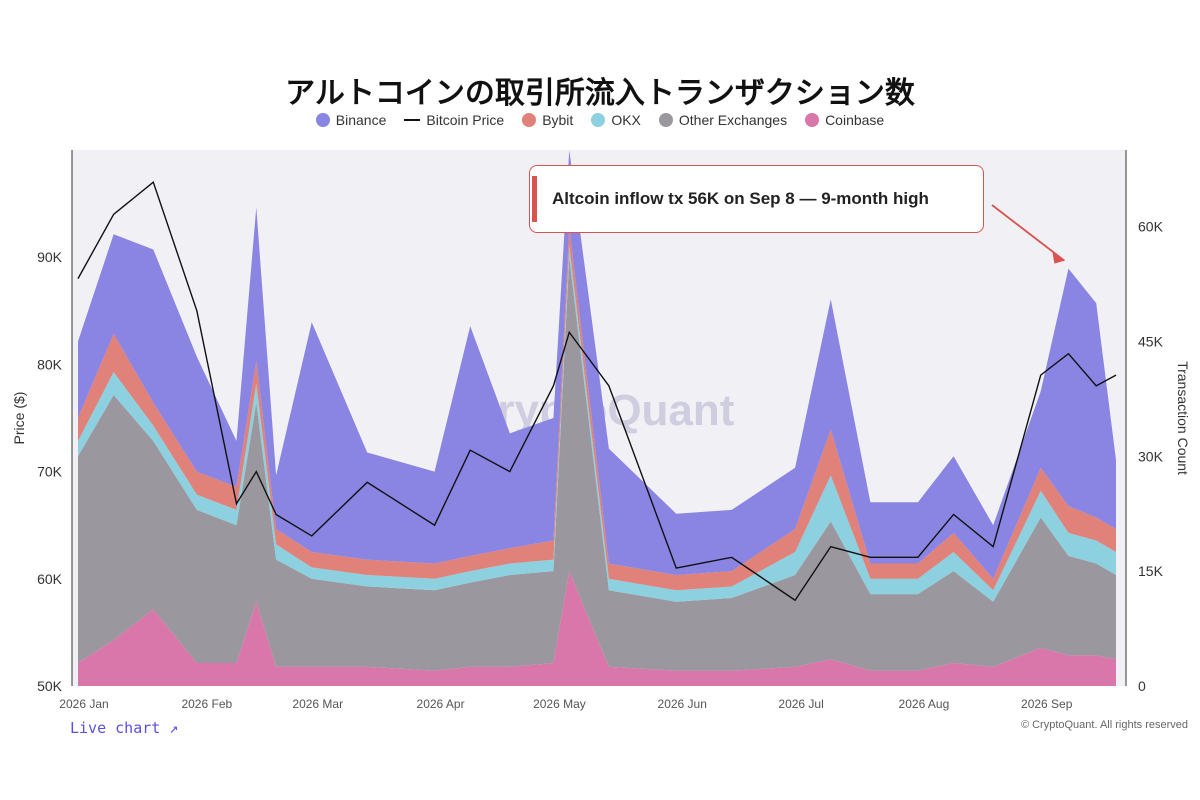  I want to click on legend-item-coinbase: Coinbase, so click(844, 120).